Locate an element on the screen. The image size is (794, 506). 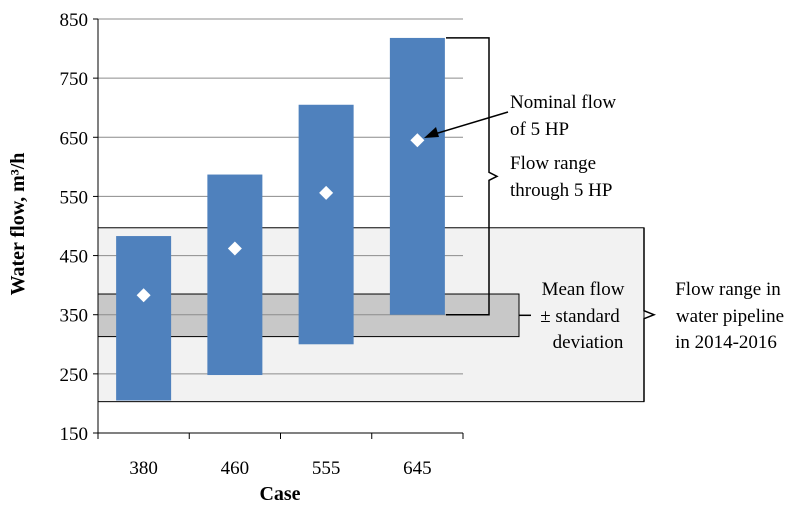
y-tick-label: 550 is located at coordinates (74, 197).